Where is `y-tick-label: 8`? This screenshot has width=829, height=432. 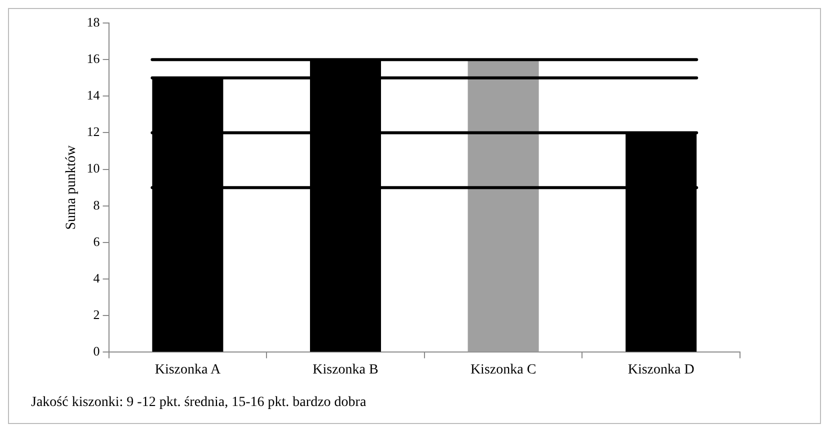 y-tick-label: 8 is located at coordinates (96, 204).